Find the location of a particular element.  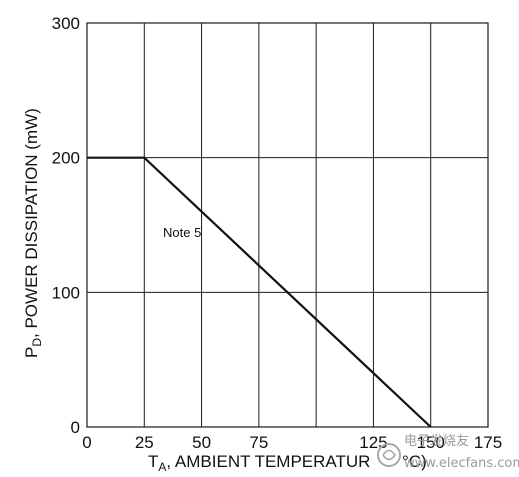

x-axis-title-text: , AMBIENT TEMPERATUR is located at coordinates (268, 461).